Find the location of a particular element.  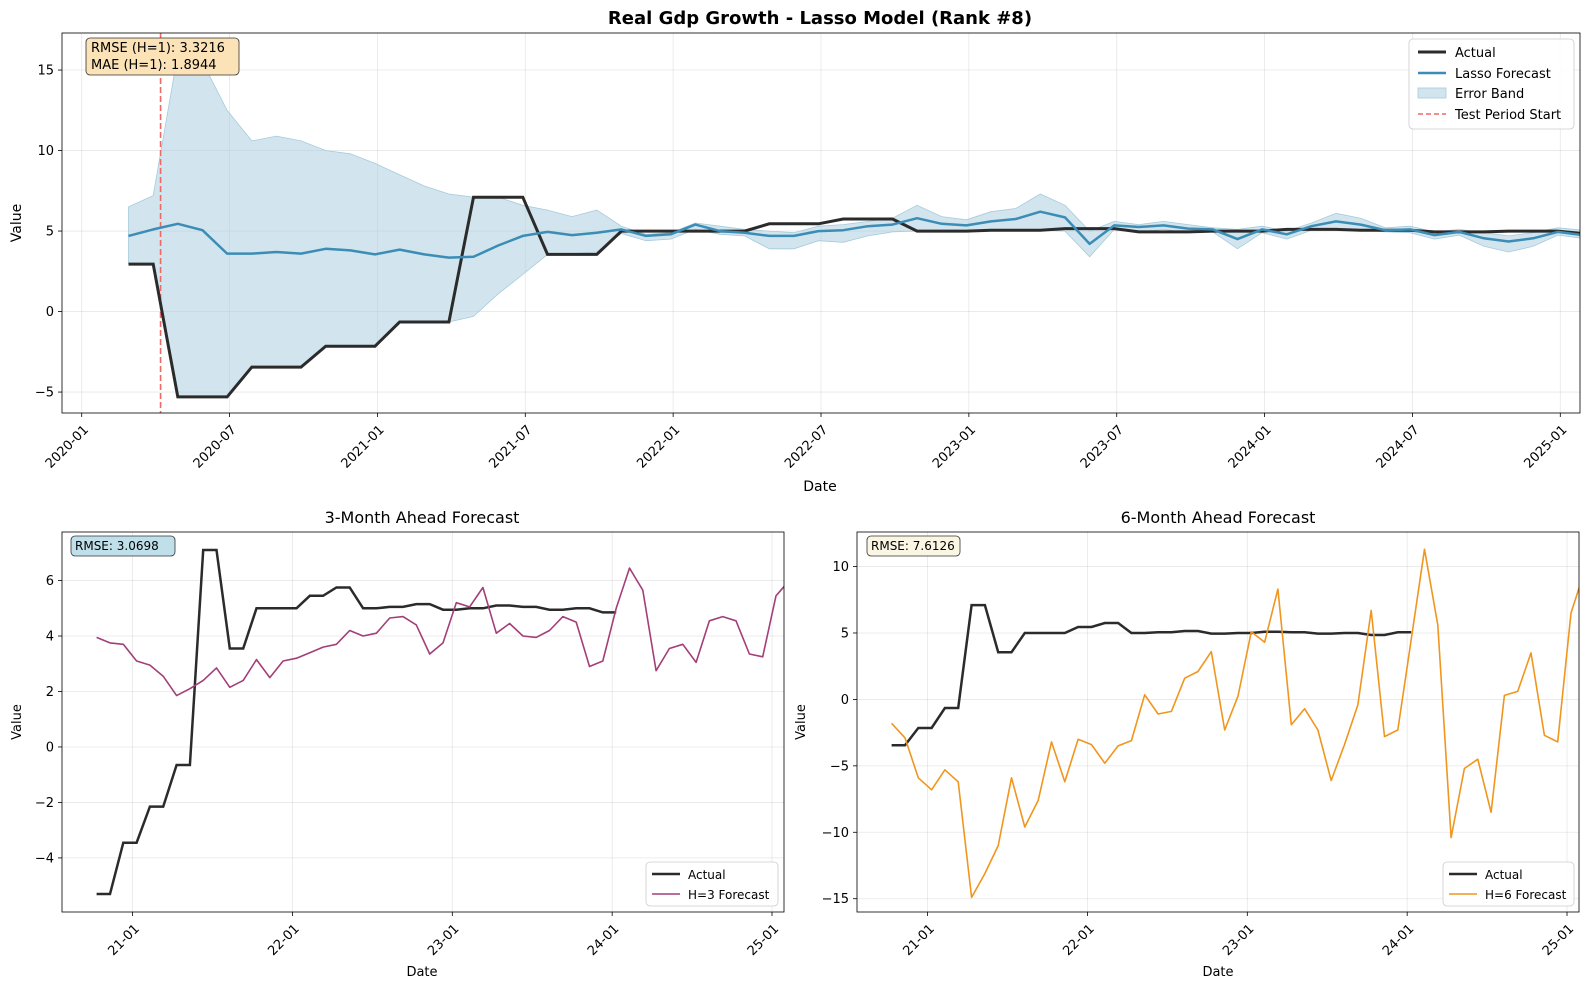

main-metrics-box: RMSE (H=1): 3.3216 MAE (H=1): 1.8944 is located at coordinates (162, 56).